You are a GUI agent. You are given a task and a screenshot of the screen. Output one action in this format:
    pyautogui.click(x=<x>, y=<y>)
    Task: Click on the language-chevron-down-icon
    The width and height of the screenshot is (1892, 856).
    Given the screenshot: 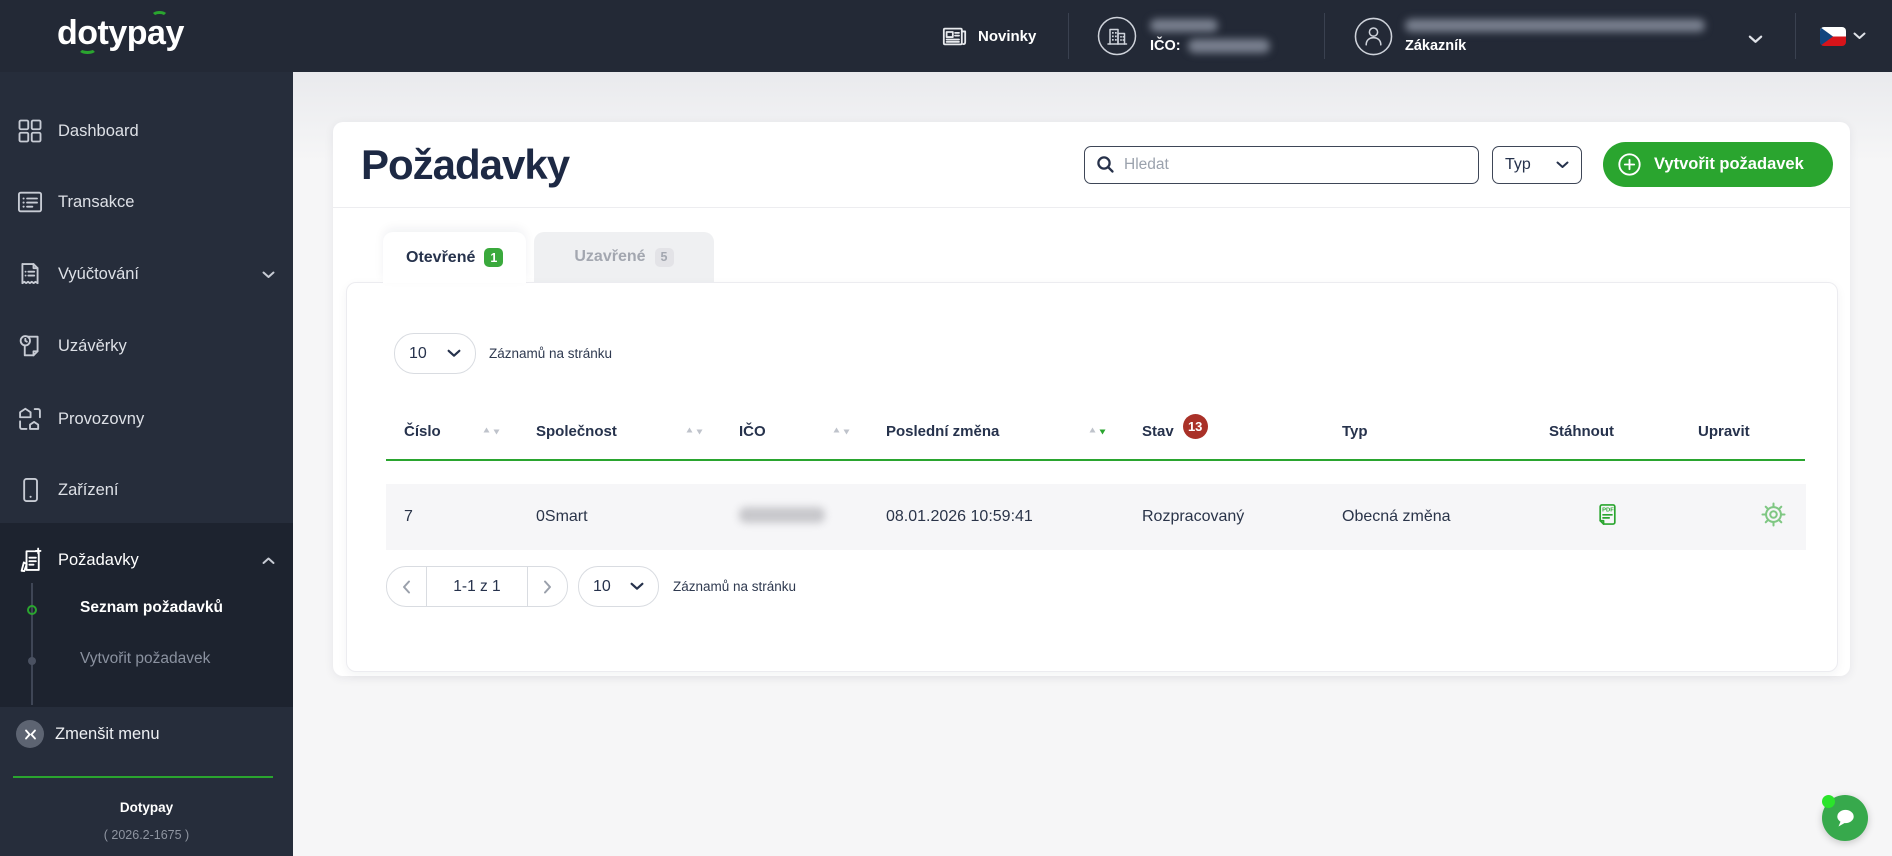 What is the action you would take?
    pyautogui.click(x=1859, y=35)
    